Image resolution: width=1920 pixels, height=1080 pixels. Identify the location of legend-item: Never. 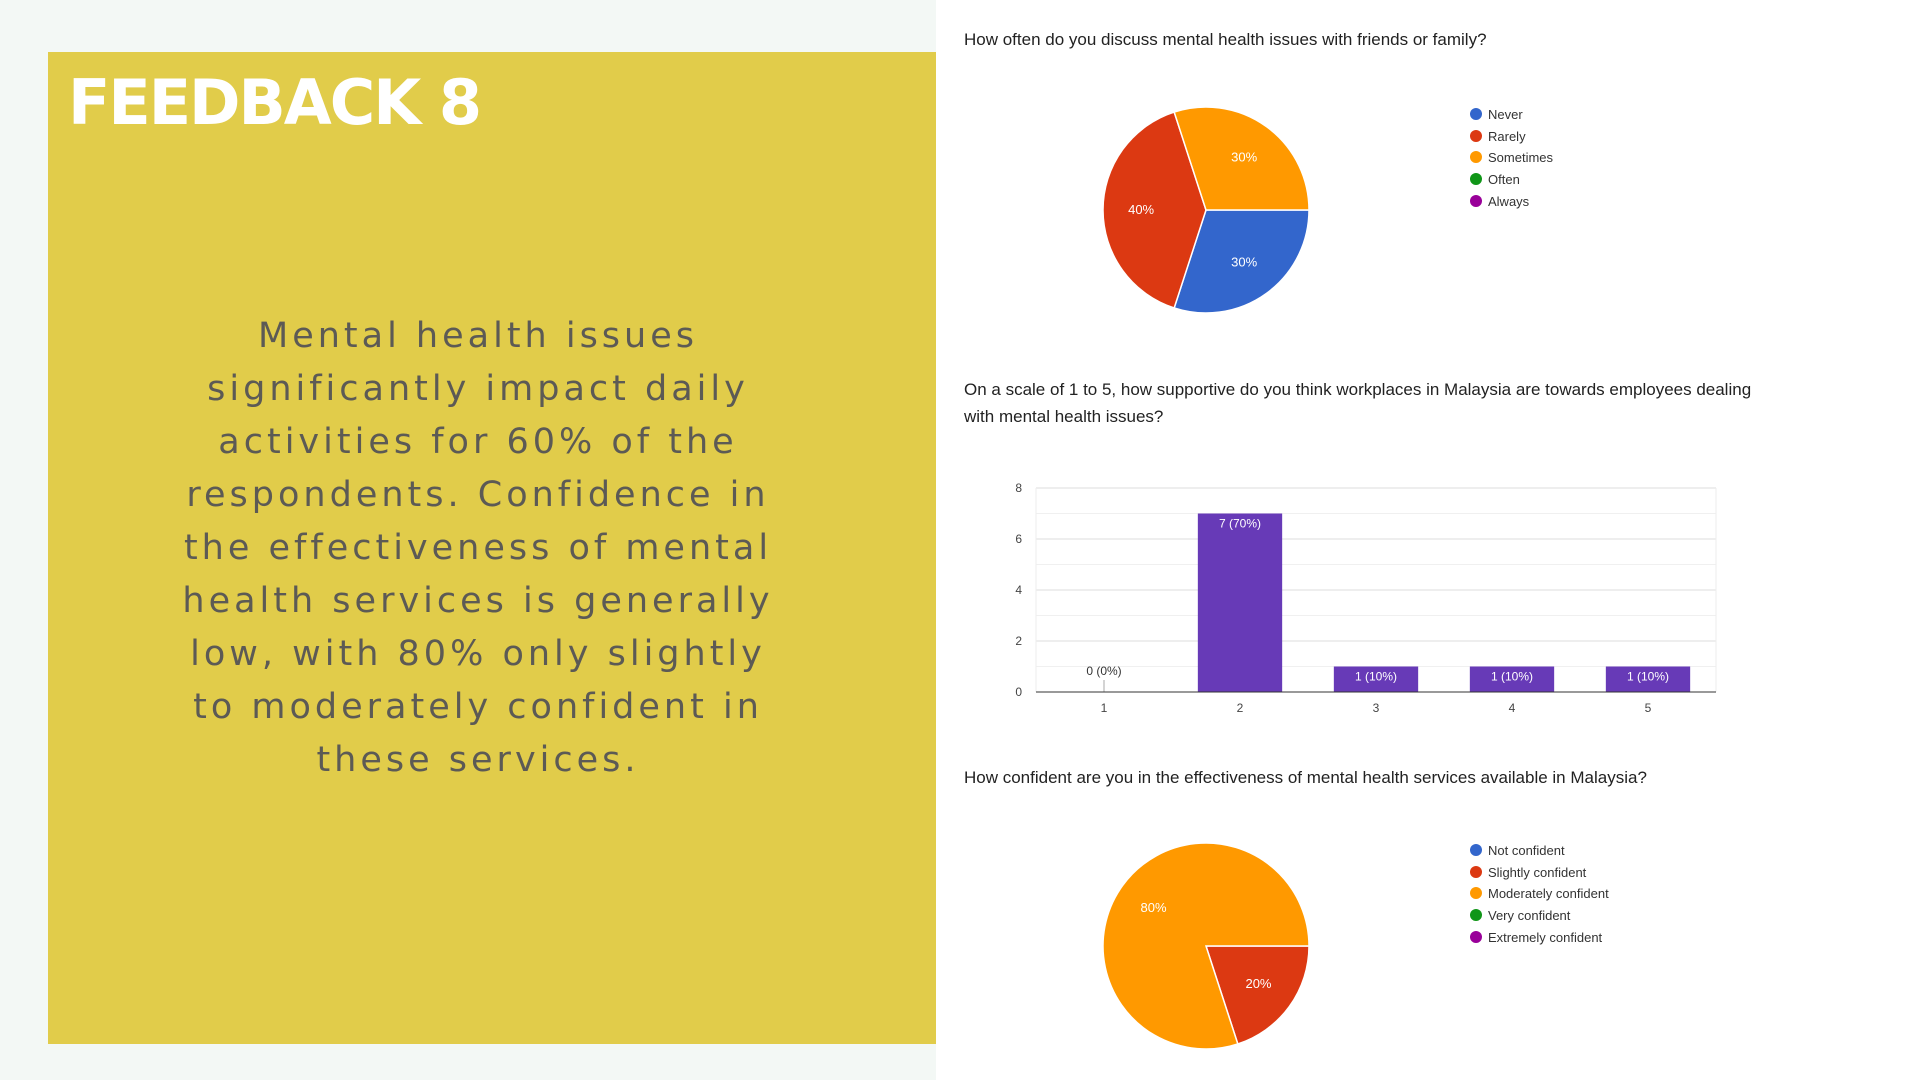
(1511, 115).